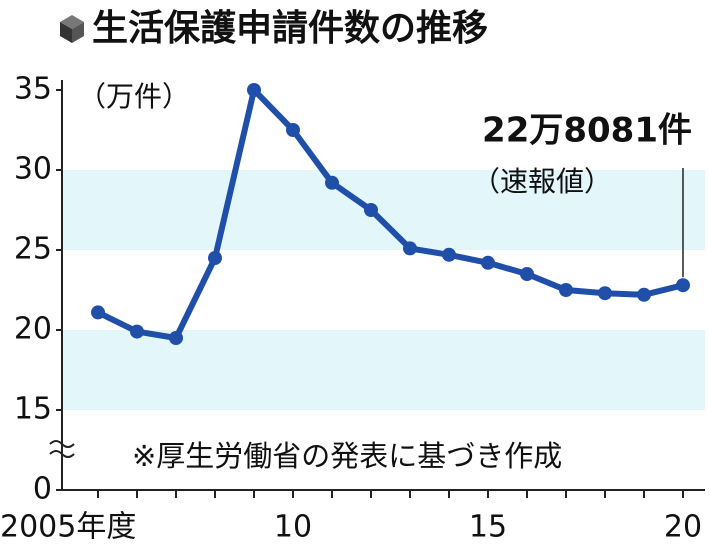 The width and height of the screenshot is (710, 558). I want to click on x-tick-label: 15, so click(488, 527).